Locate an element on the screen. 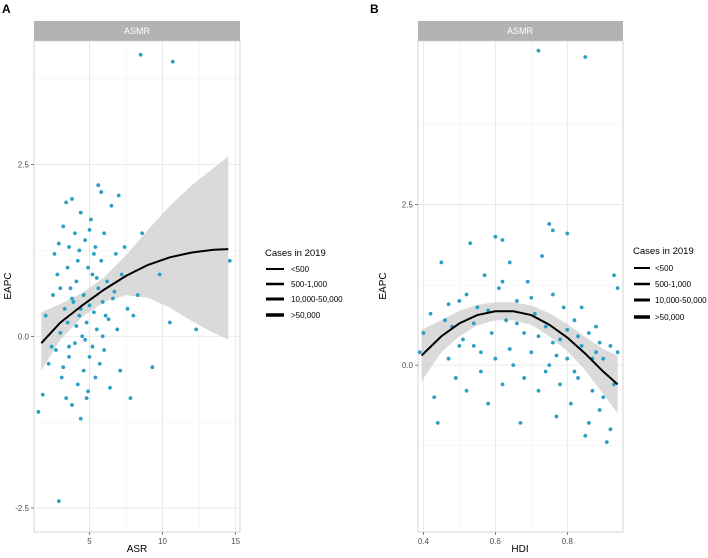  panel-a-x-tick-label-1: 10 is located at coordinates (162, 541).